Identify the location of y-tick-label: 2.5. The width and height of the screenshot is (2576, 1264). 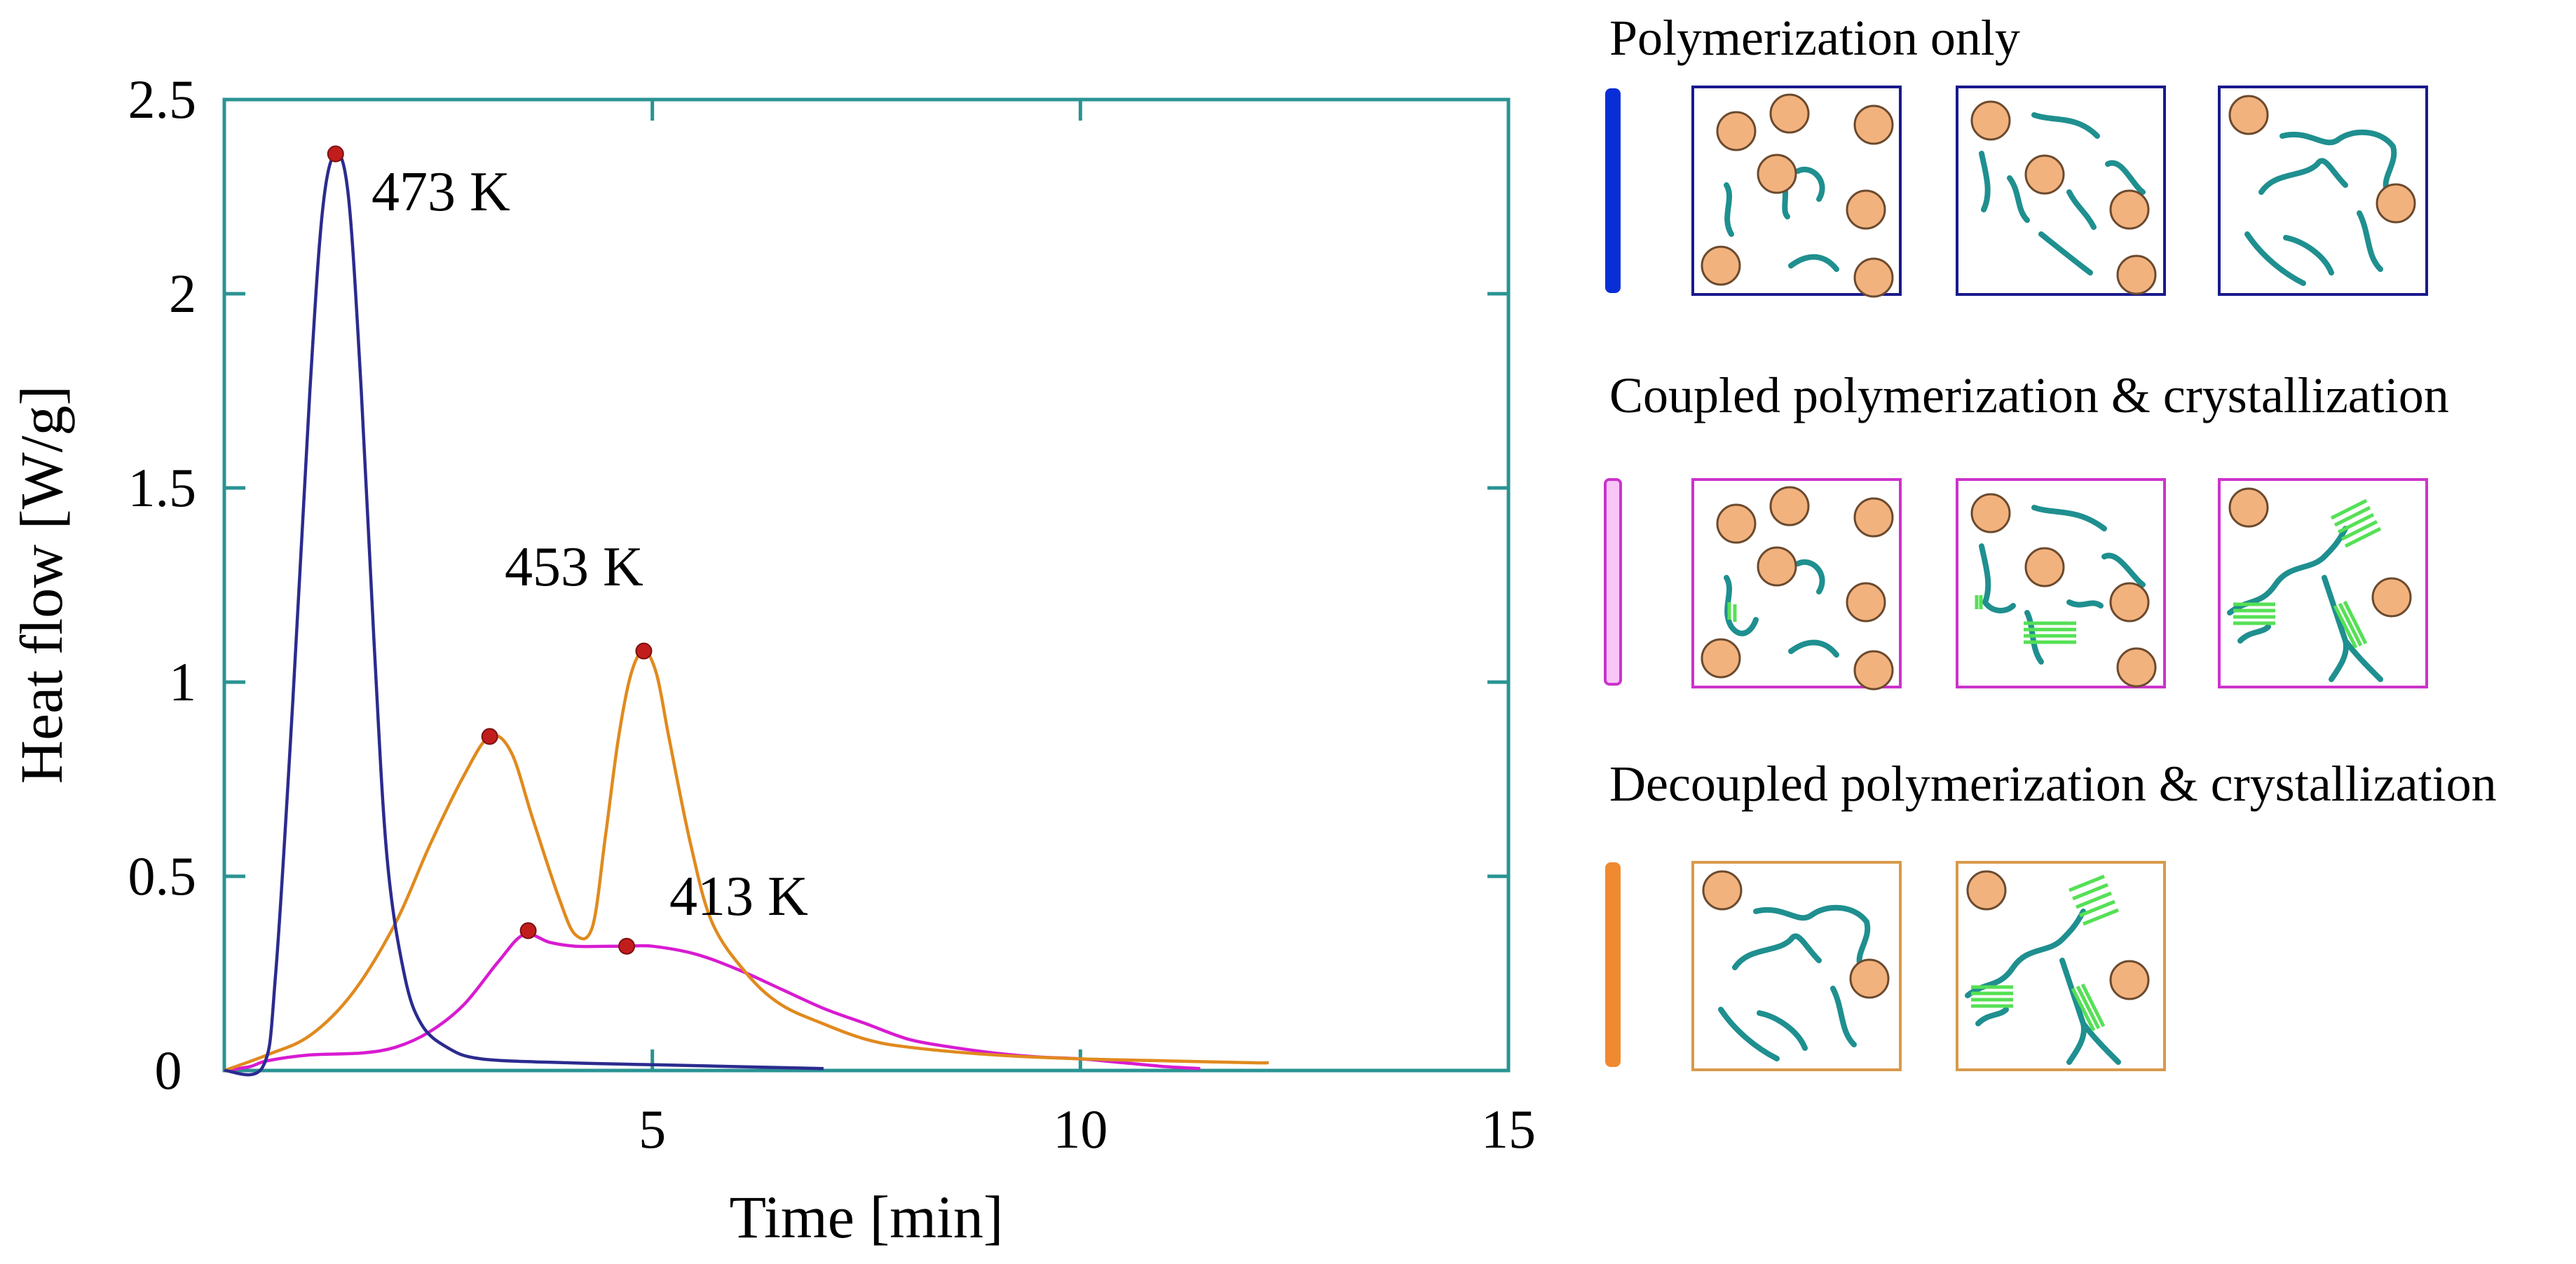
(162, 99).